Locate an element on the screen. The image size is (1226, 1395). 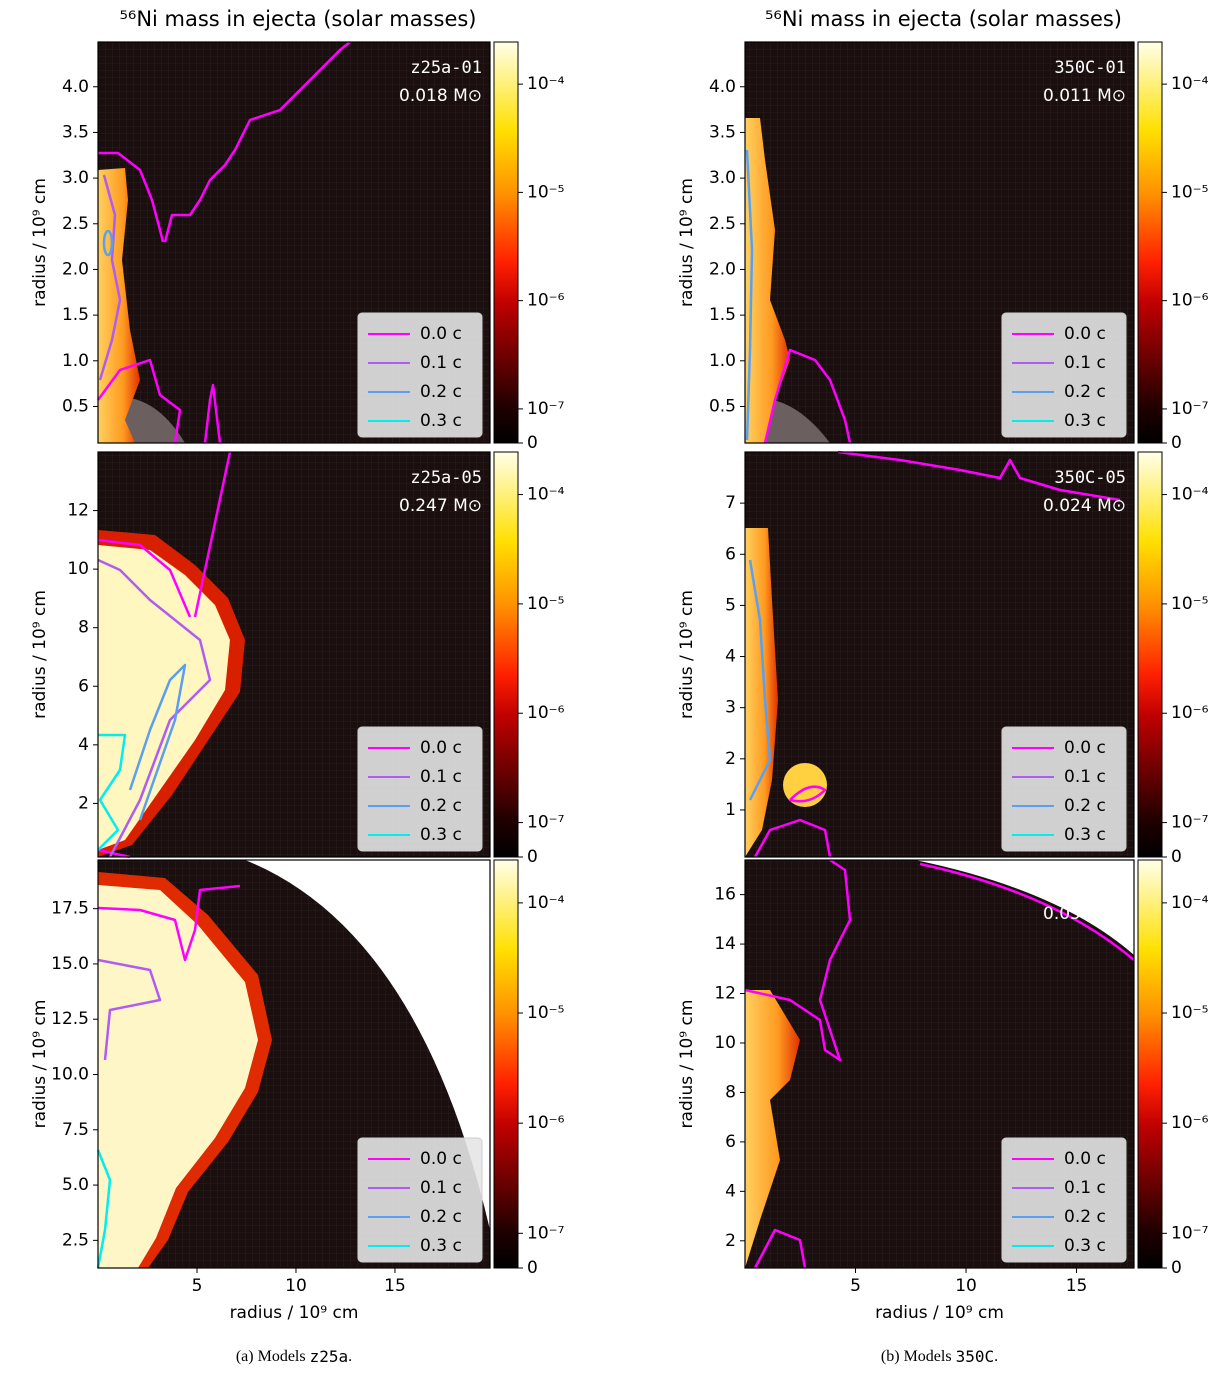
y-tick-label: 3 is located at coordinates (730, 708).